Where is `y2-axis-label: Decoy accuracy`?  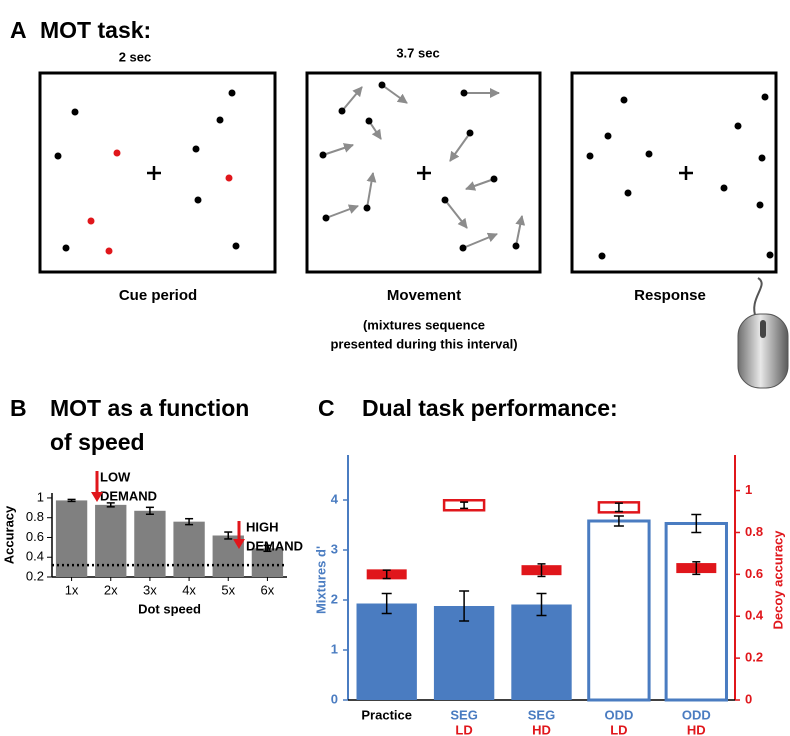
y2-axis-label: Decoy accuracy is located at coordinates (777, 580).